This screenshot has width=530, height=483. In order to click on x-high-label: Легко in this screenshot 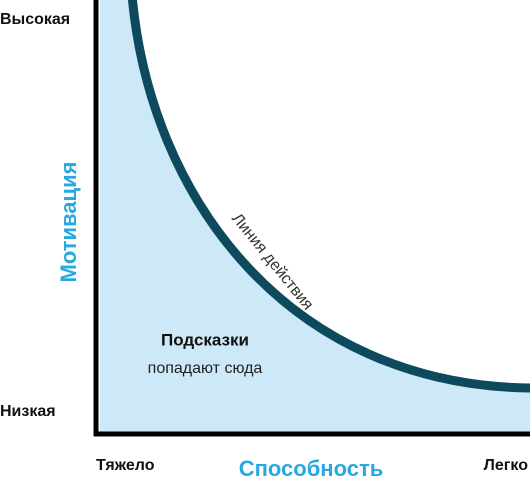, I will do `click(506, 465)`.